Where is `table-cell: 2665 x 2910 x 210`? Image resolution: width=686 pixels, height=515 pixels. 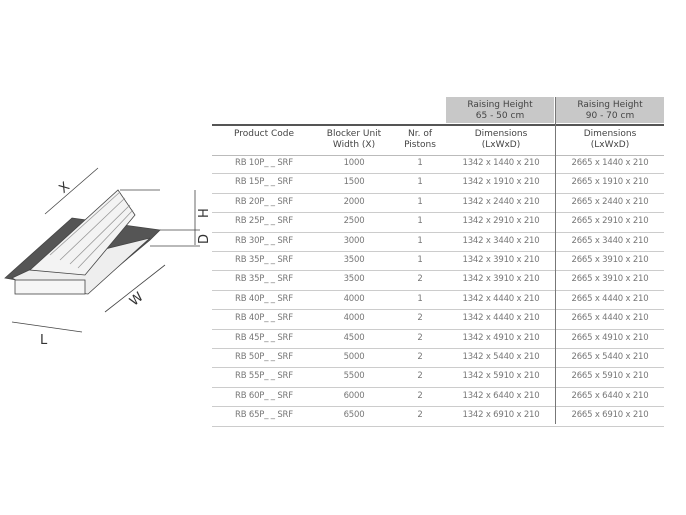 table-cell: 2665 x 2910 x 210 is located at coordinates (610, 221).